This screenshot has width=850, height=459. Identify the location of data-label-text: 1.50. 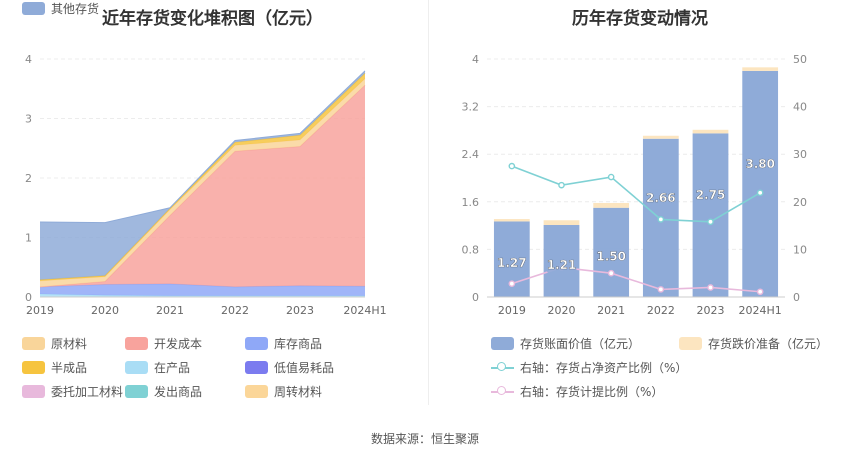
(611, 256).